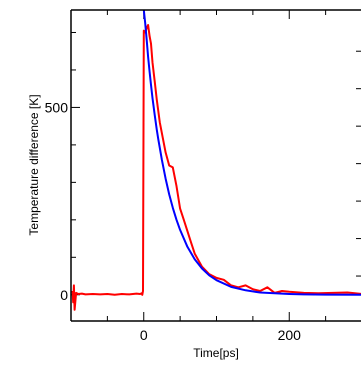 This screenshot has width=361, height=390. What do you see at coordinates (57, 107) in the screenshot?
I see `y-tick-label: 500` at bounding box center [57, 107].